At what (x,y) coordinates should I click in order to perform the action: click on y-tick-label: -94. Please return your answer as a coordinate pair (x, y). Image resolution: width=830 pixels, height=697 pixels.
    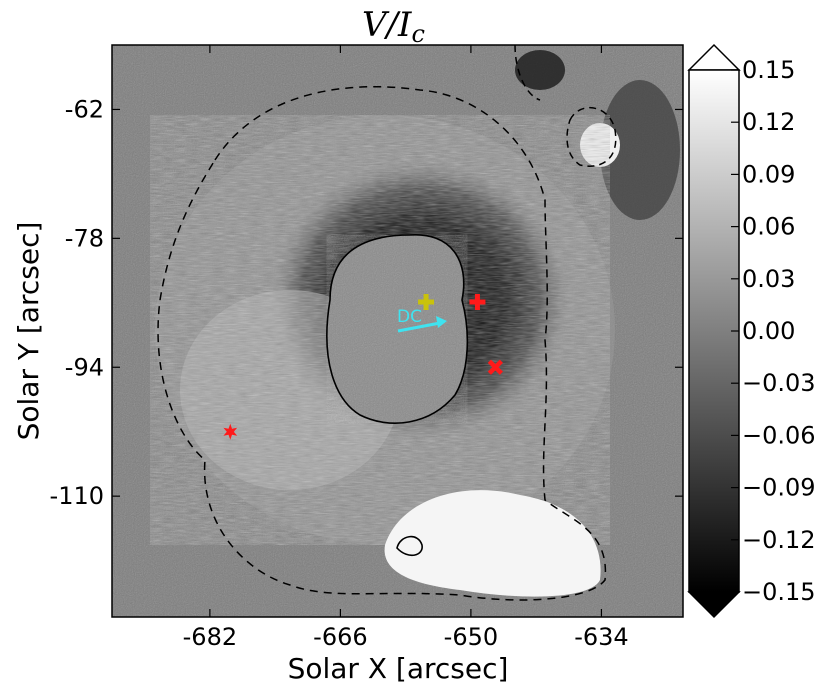
    Looking at the image, I should click on (84, 367).